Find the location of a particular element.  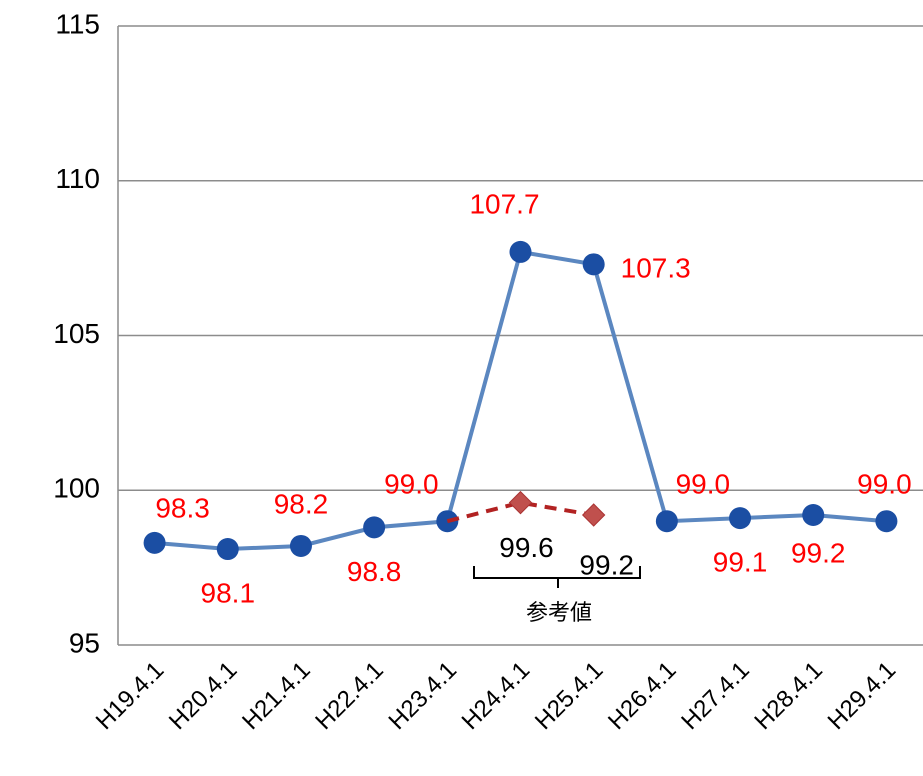

y-tick-label: 105 is located at coordinates (76, 333).